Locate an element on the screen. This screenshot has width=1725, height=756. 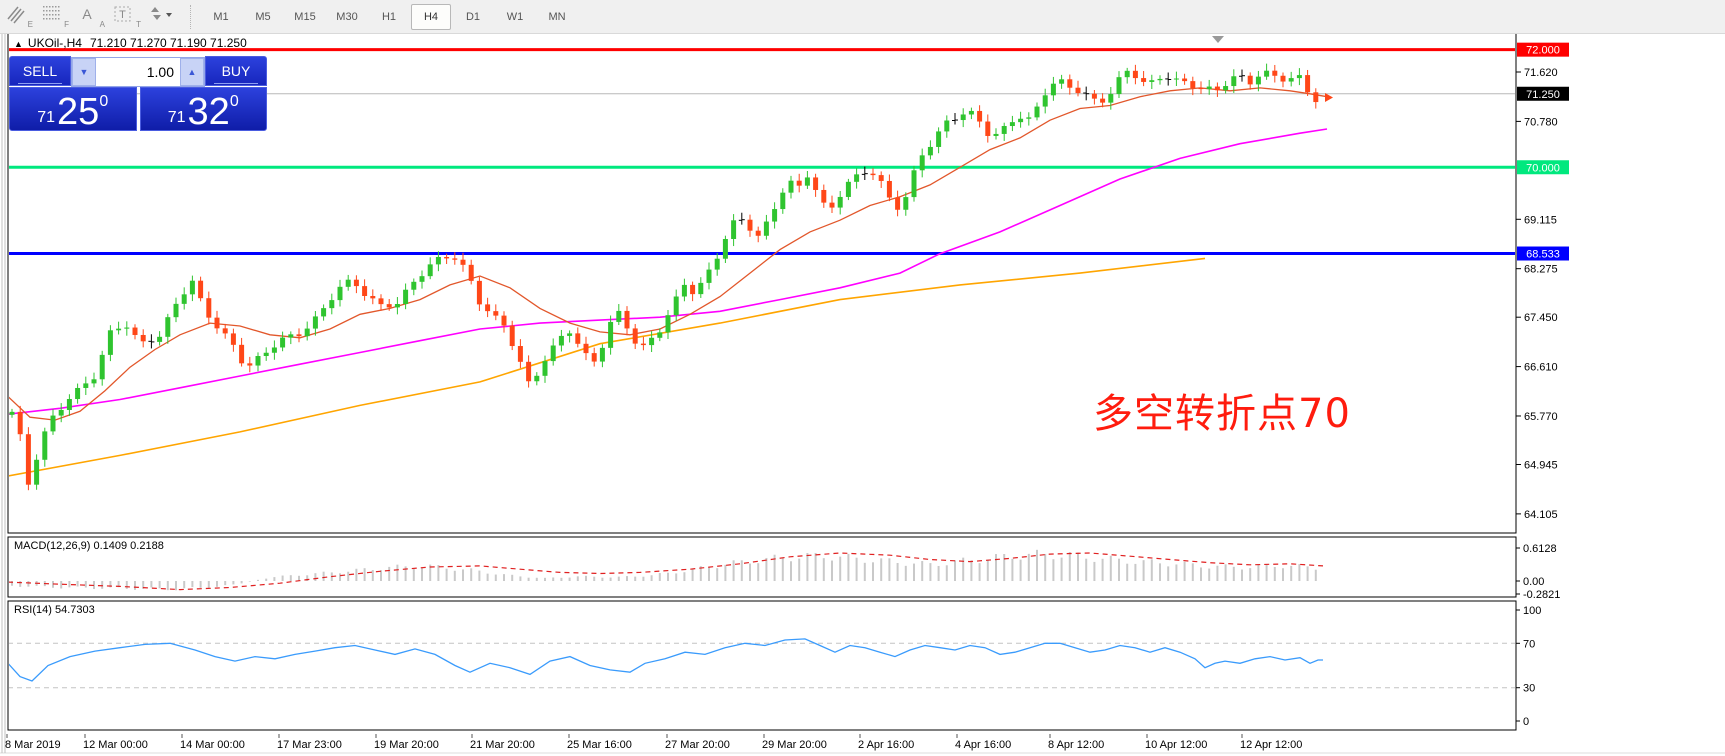
buy-price-point: 0 is located at coordinates (234, 101).